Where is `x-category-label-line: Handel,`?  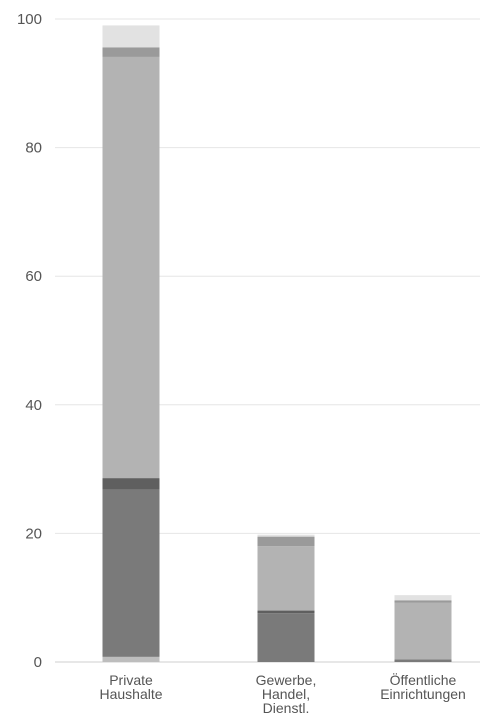 x-category-label-line: Handel, is located at coordinates (286, 694).